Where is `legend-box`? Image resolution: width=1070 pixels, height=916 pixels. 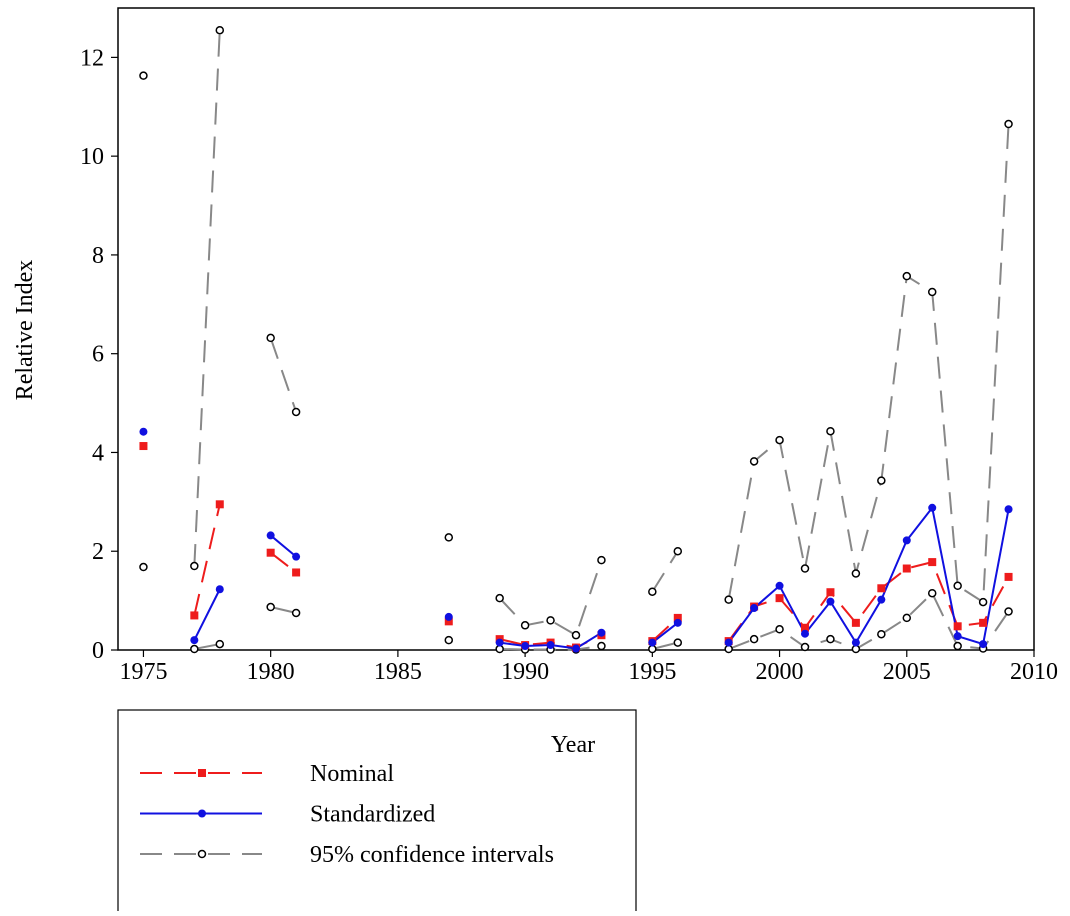 legend-box is located at coordinates (377, 812).